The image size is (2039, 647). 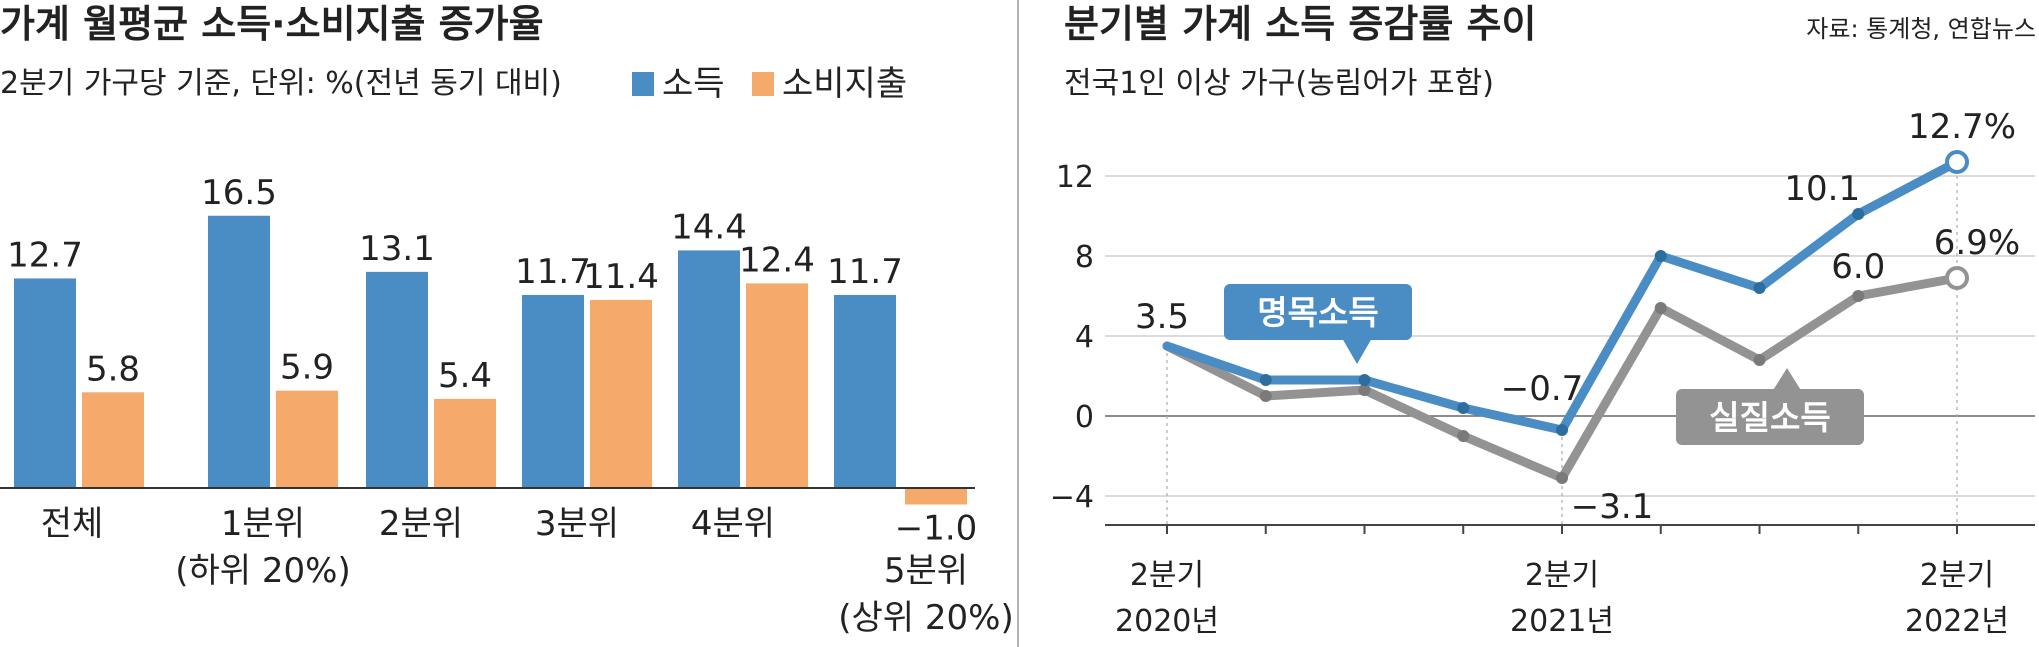 I want to click on bar-chart-title: 가계 월평균 소득·소비지출 증가율, so click(x=272, y=24).